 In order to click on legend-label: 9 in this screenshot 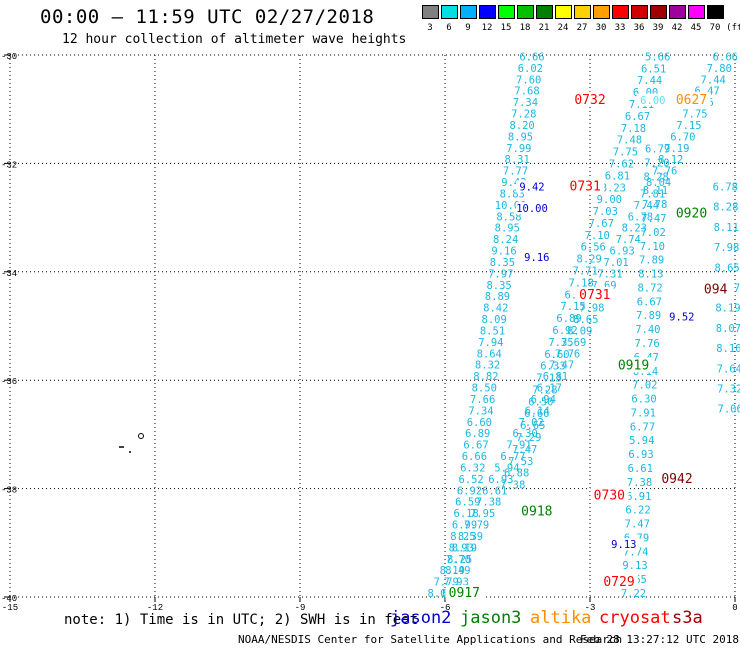, I will do `click(468, 28)`.